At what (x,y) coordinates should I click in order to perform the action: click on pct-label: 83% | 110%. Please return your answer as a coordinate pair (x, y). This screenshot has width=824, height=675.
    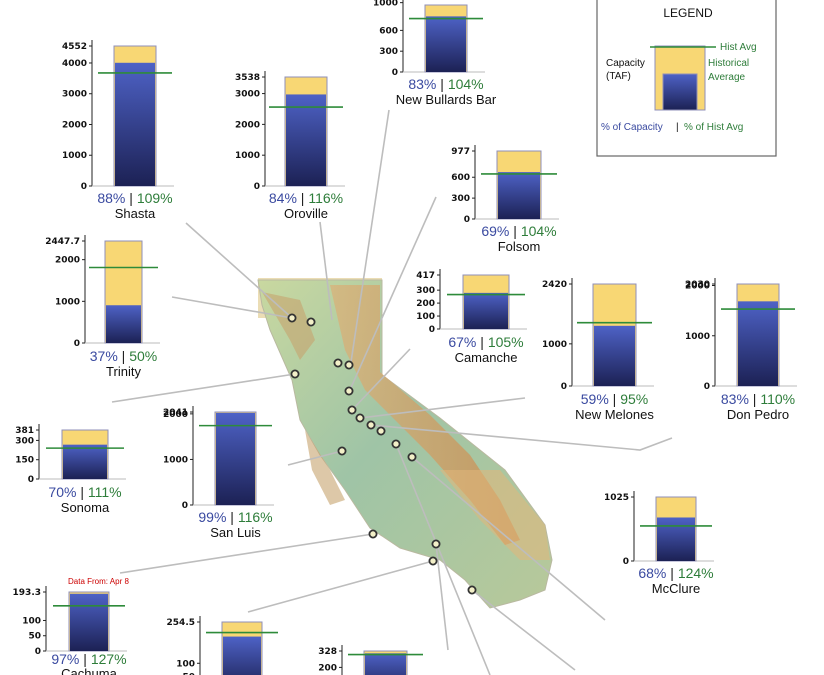
    Looking at the image, I should click on (758, 399).